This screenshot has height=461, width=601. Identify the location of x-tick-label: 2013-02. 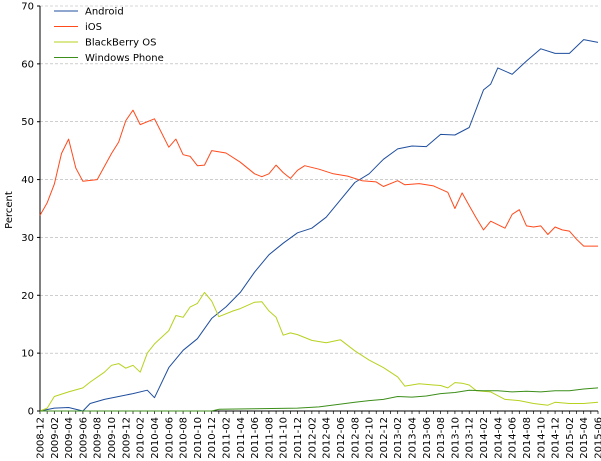
(398, 438).